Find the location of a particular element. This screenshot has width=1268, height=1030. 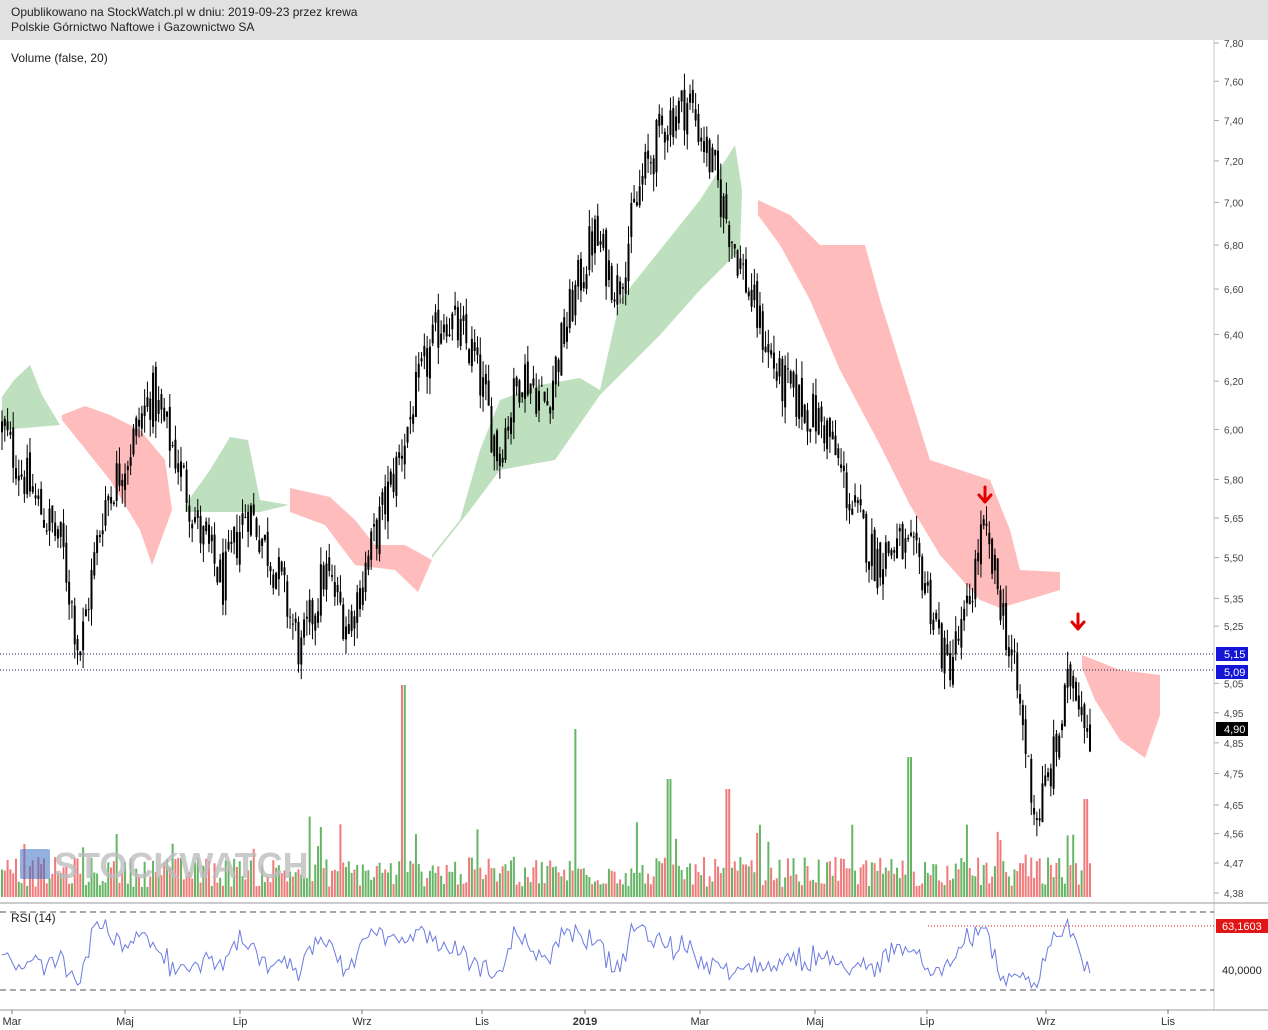

level-tag-lower-text: 5,09 is located at coordinates (1234, 673).